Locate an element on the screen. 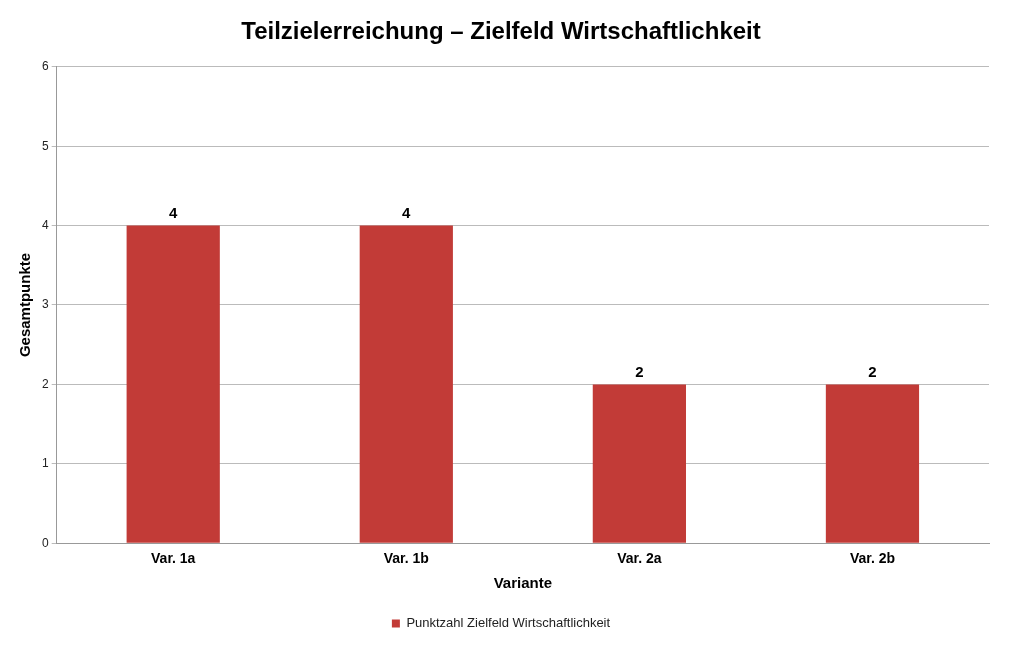  x-tick-label: Var. 1b is located at coordinates (406, 558).